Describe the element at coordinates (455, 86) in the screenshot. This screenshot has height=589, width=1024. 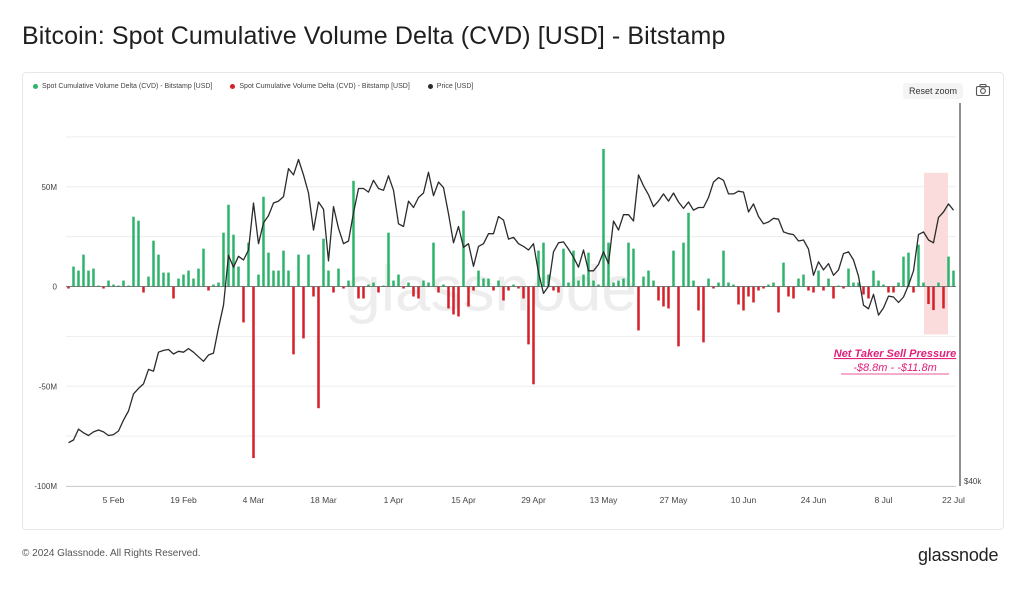
I see `legend-label: Price [USD]` at that location.